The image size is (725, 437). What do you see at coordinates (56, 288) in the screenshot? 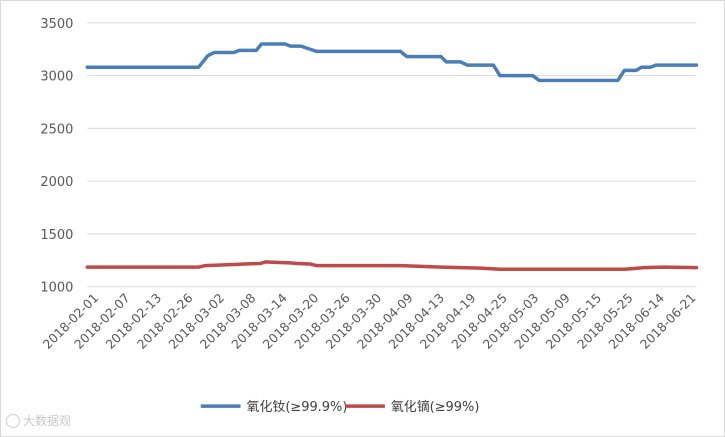
I see `y-tick-label: 1000` at bounding box center [56, 288].